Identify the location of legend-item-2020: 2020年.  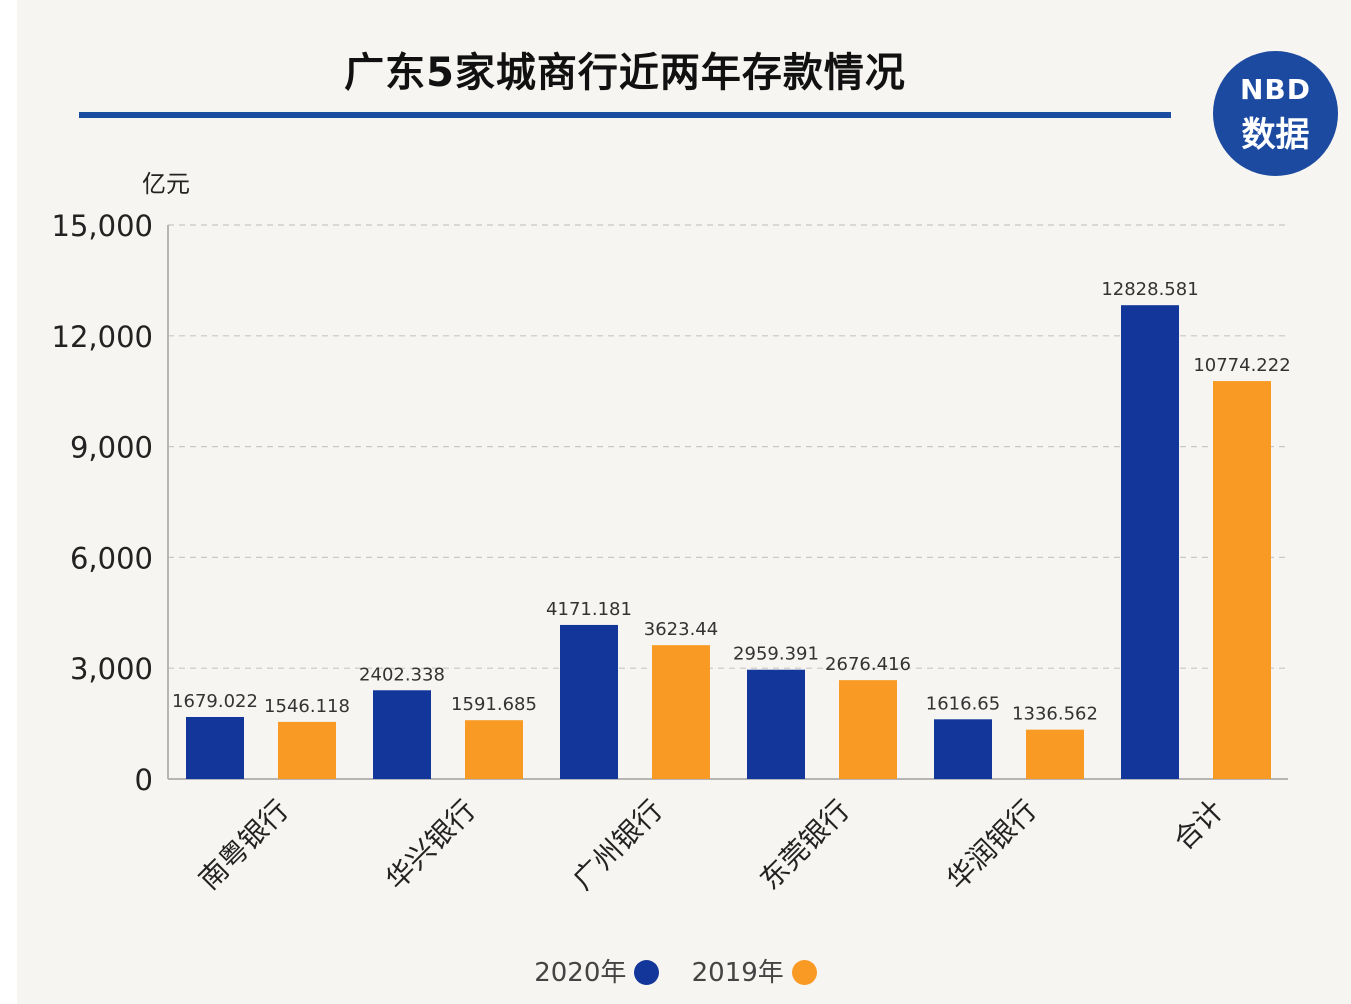
(597, 970).